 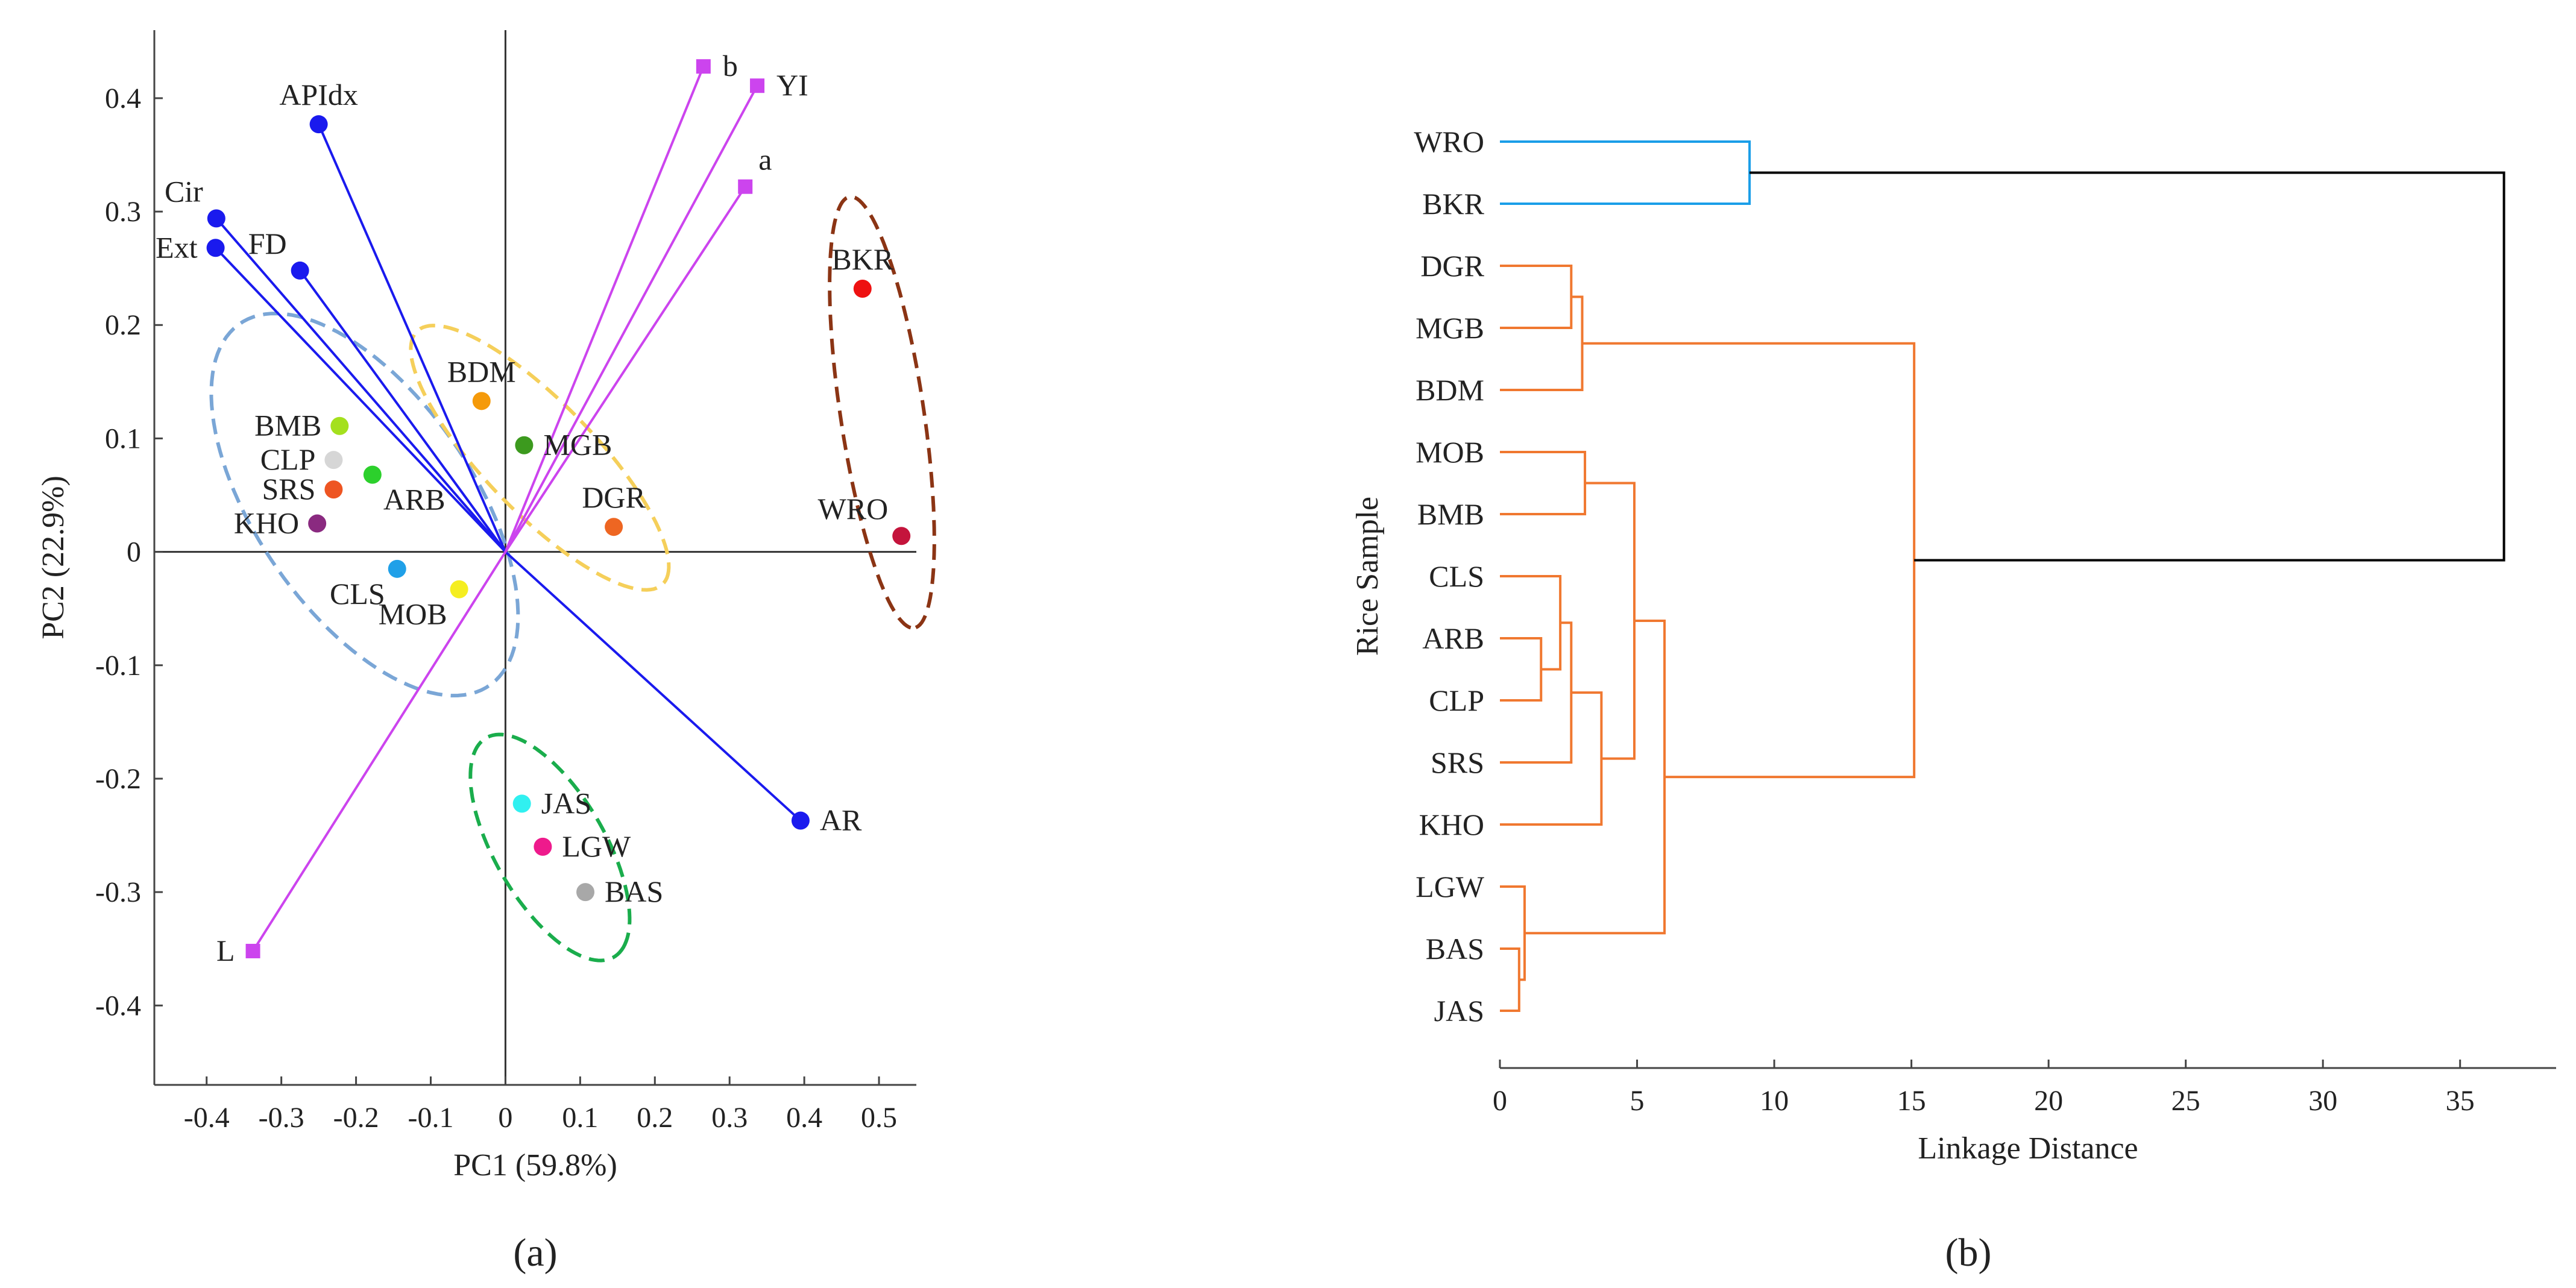 I want to click on score-label: BDM, so click(x=481, y=371).